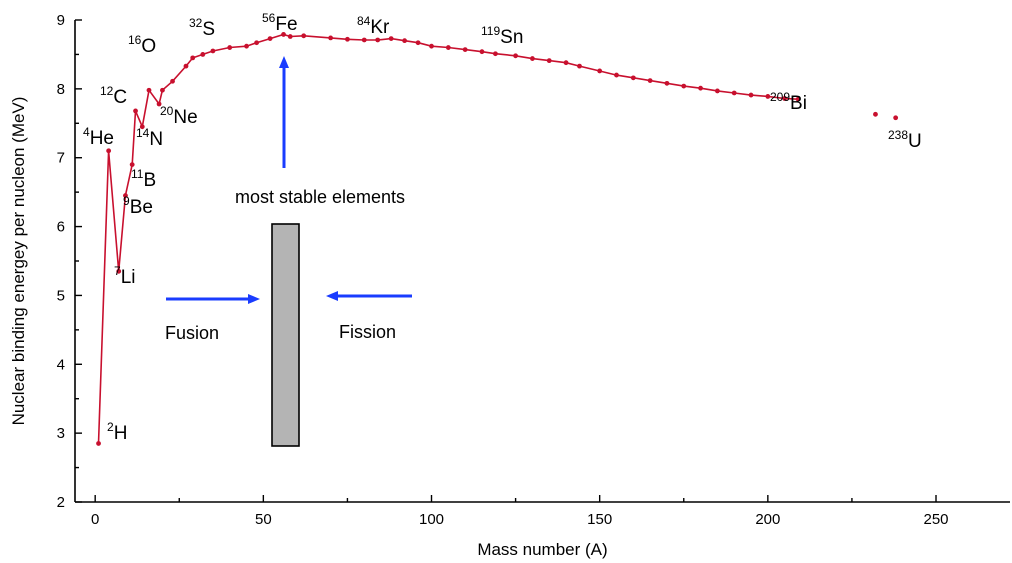 The height and width of the screenshot is (563, 1012). I want to click on isotope-label-h: 2H, so click(117, 432).